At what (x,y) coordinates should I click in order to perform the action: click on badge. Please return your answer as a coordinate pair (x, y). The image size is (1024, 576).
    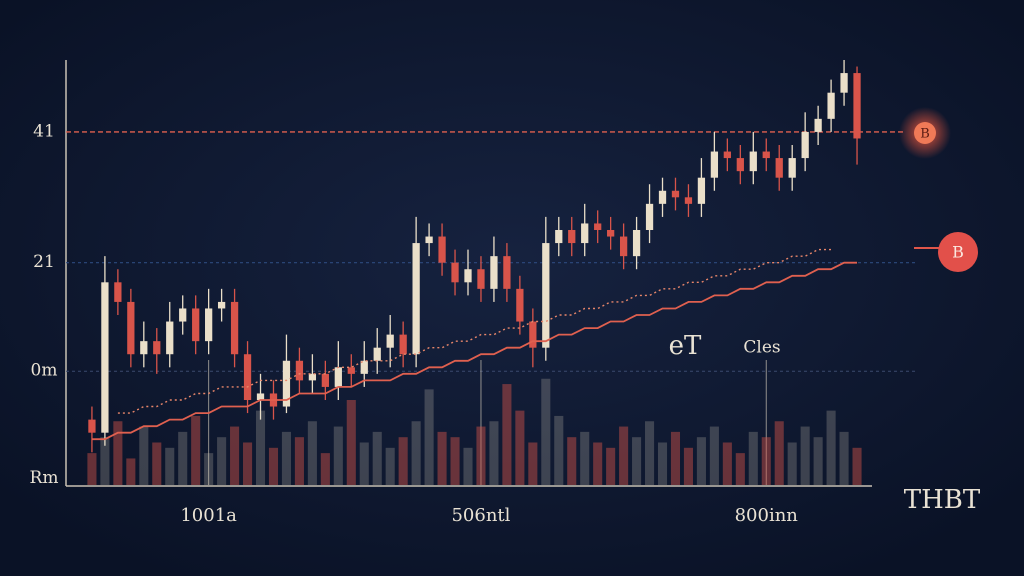
    Looking at the image, I should click on (925, 133).